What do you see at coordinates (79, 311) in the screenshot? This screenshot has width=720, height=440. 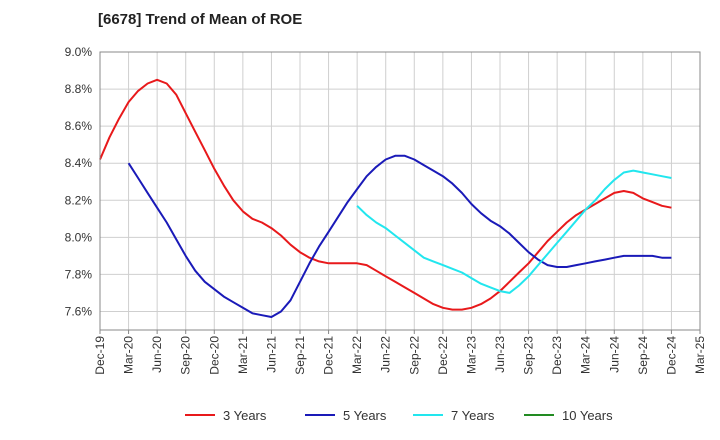 I see `y-tick-label: 7.6%` at bounding box center [79, 311].